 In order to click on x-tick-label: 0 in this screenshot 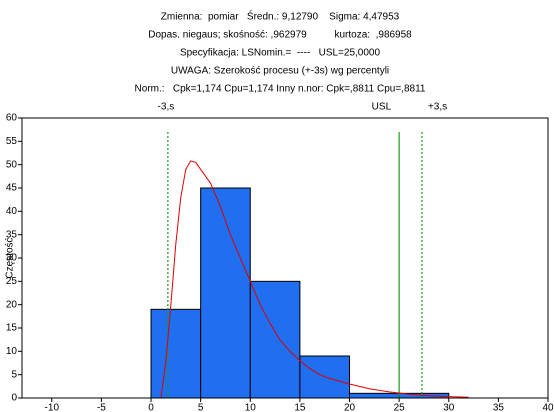, I will do `click(151, 407)`.